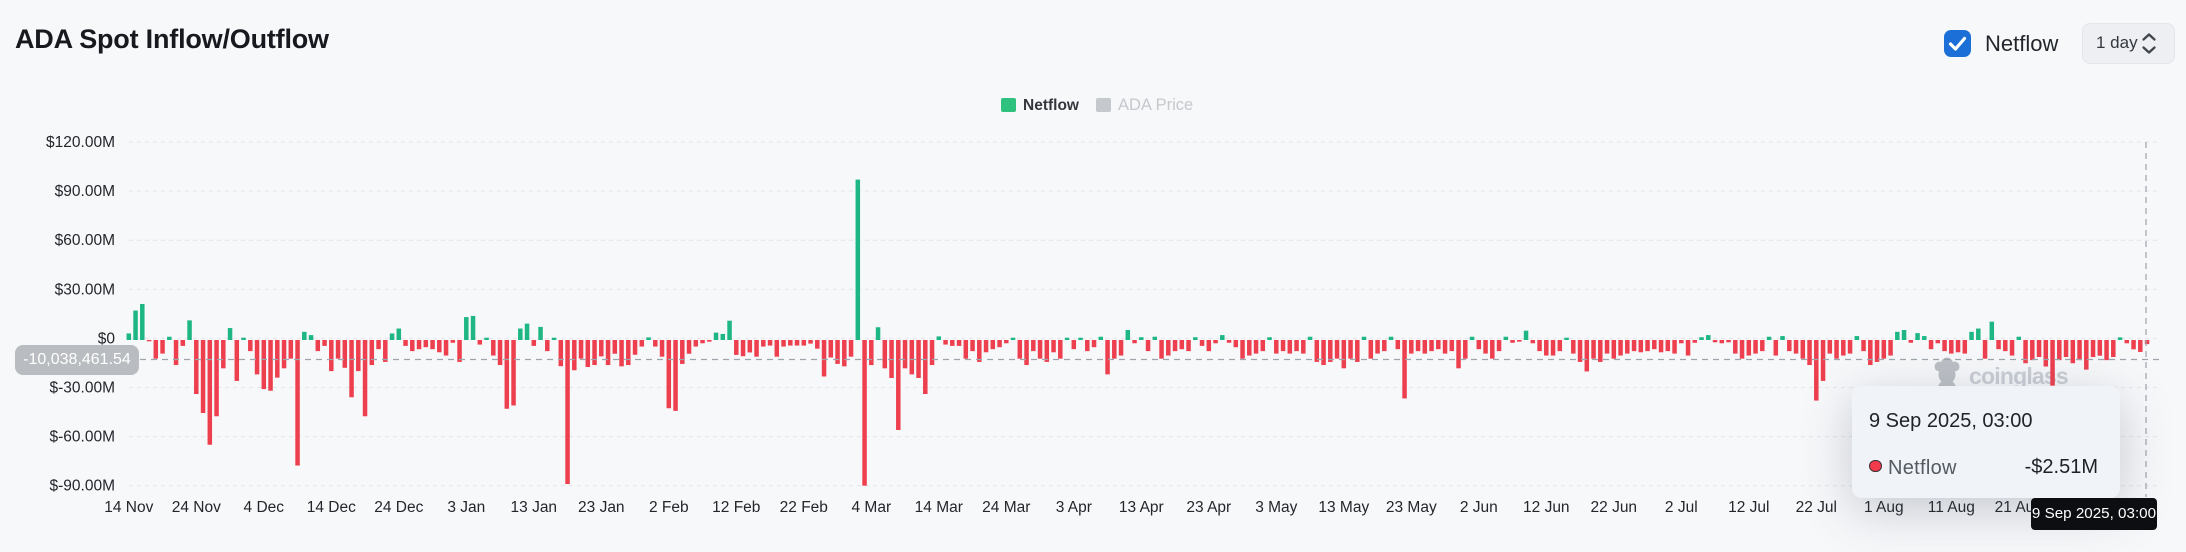 This screenshot has width=2186, height=552. I want to click on svg-text: 14 Nov, so click(128, 507).